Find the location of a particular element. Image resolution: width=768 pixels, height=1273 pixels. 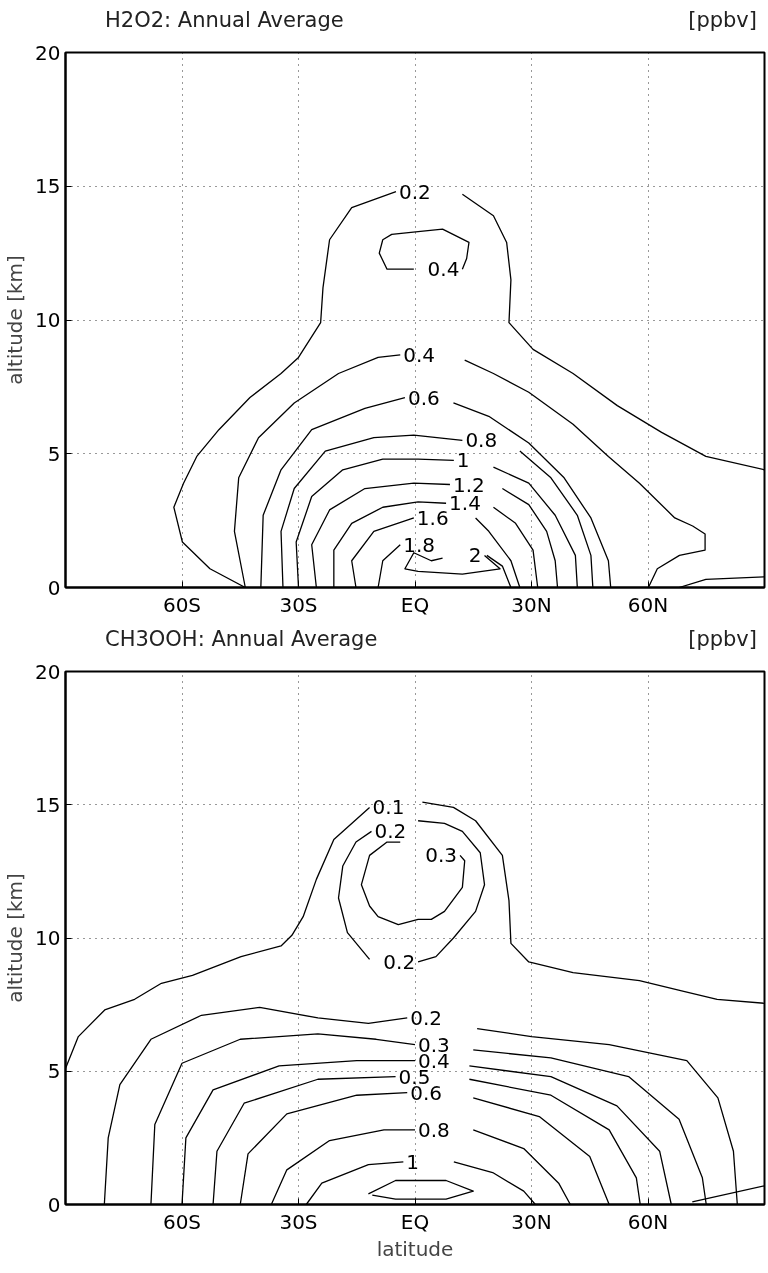

series-label: 0.1 is located at coordinates (388, 807).